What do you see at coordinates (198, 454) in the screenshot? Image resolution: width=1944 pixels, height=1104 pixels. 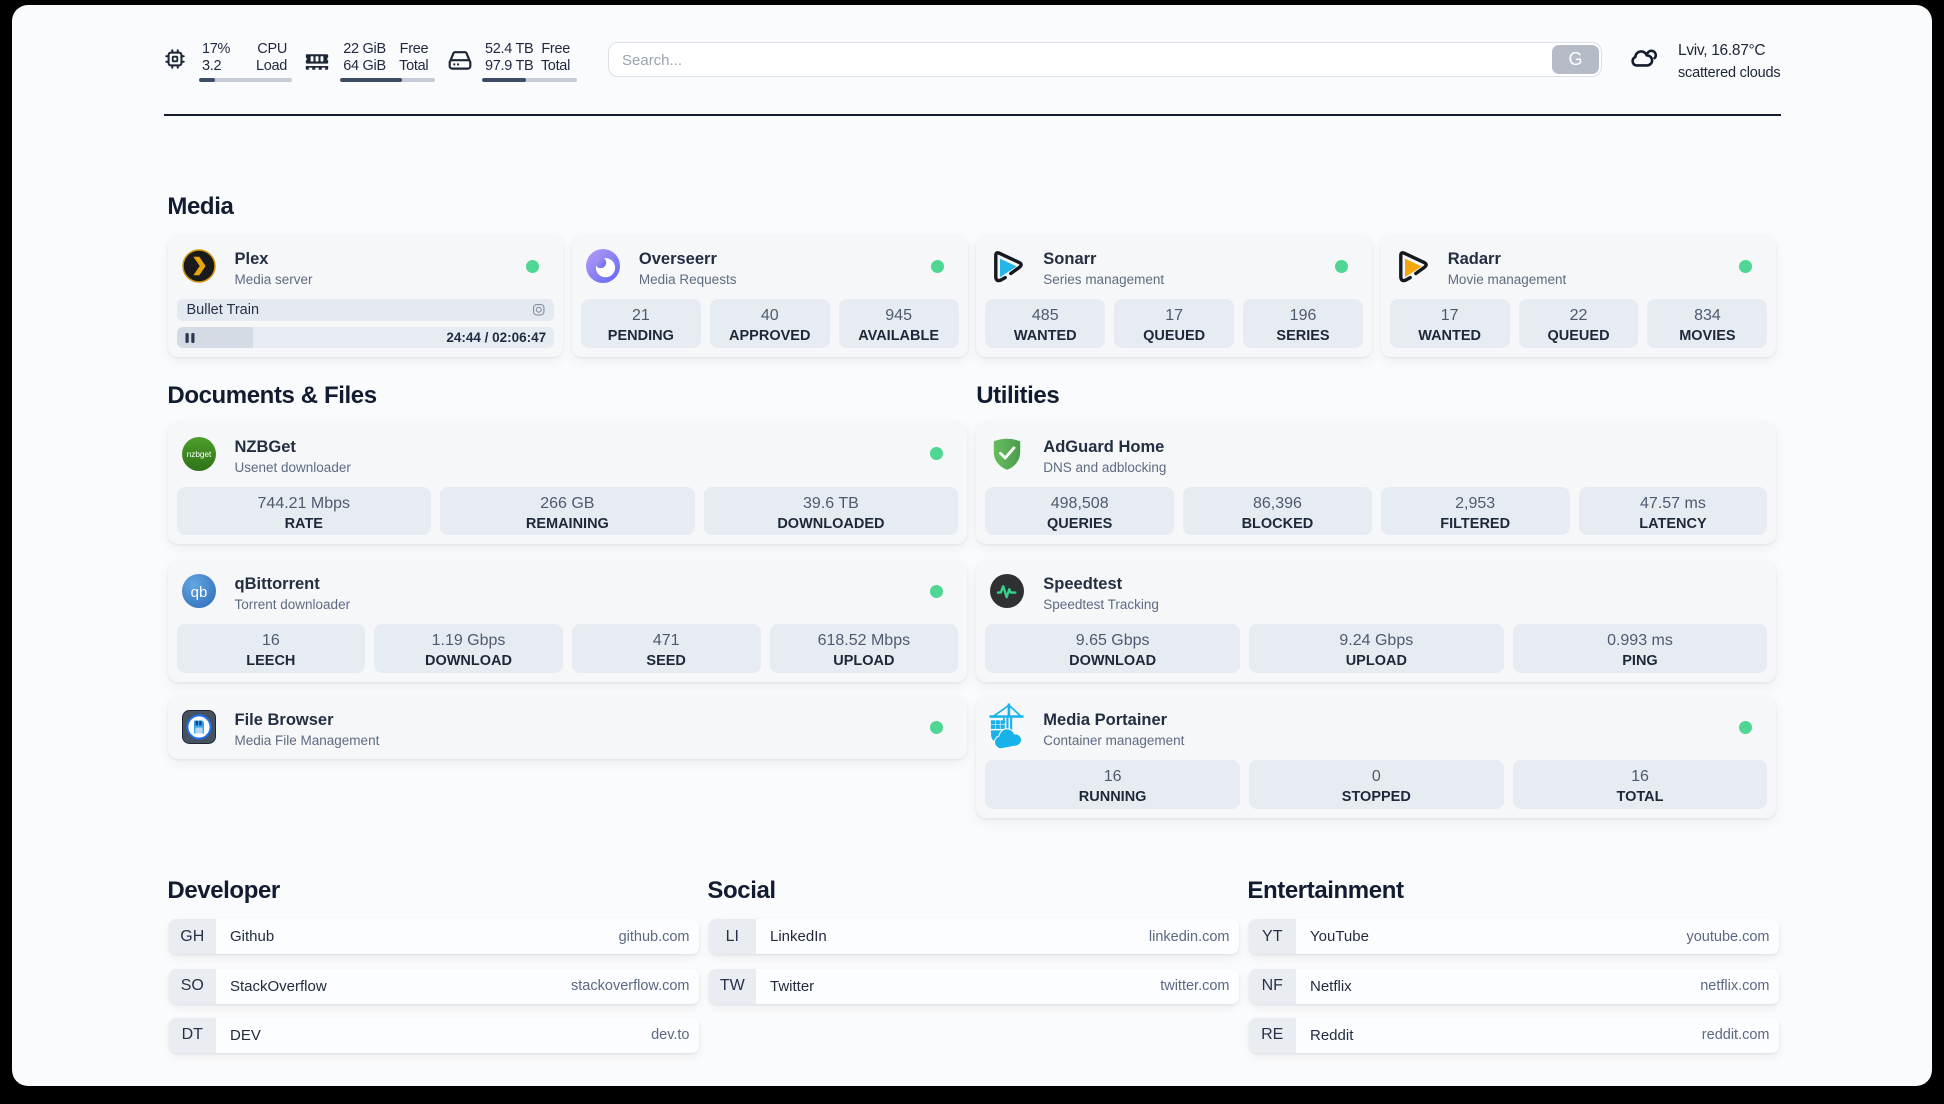 I see `svg-text: nzbget` at bounding box center [198, 454].